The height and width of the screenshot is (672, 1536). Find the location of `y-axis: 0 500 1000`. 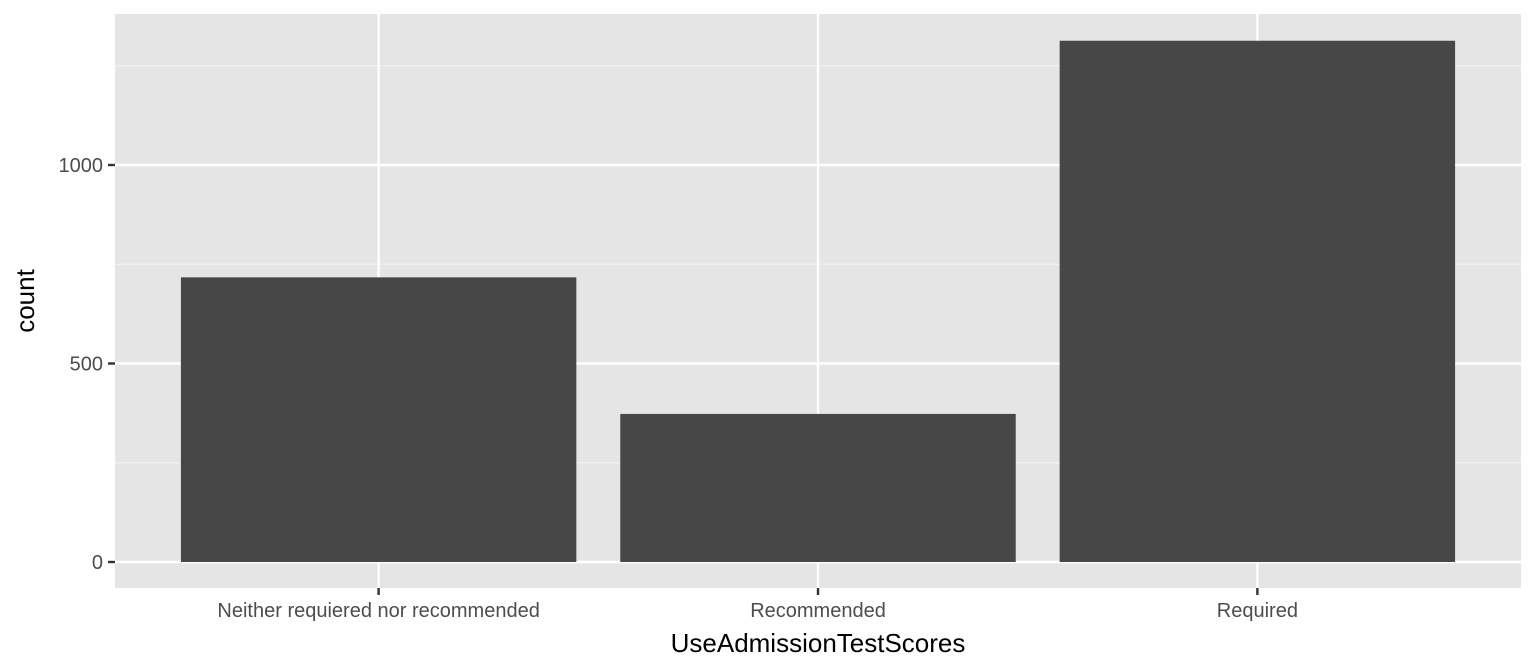

y-axis: 0 500 1000 is located at coordinates (87, 364).